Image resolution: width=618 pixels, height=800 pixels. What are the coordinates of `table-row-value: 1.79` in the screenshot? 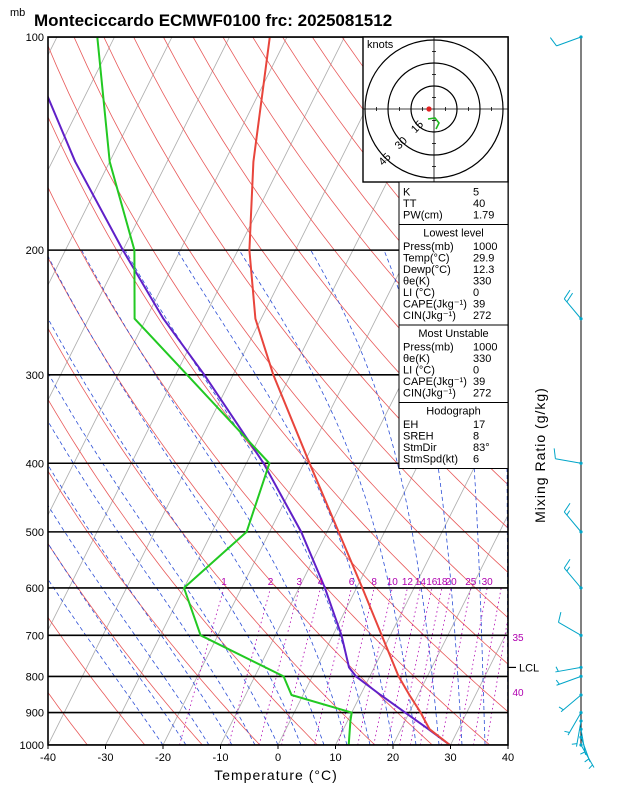 It's located at (483, 216).